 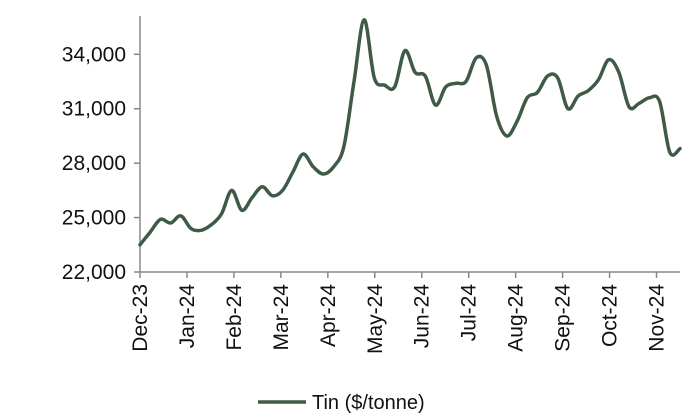 What do you see at coordinates (281, 317) in the screenshot?
I see `x-tick-label: Mar-24` at bounding box center [281, 317].